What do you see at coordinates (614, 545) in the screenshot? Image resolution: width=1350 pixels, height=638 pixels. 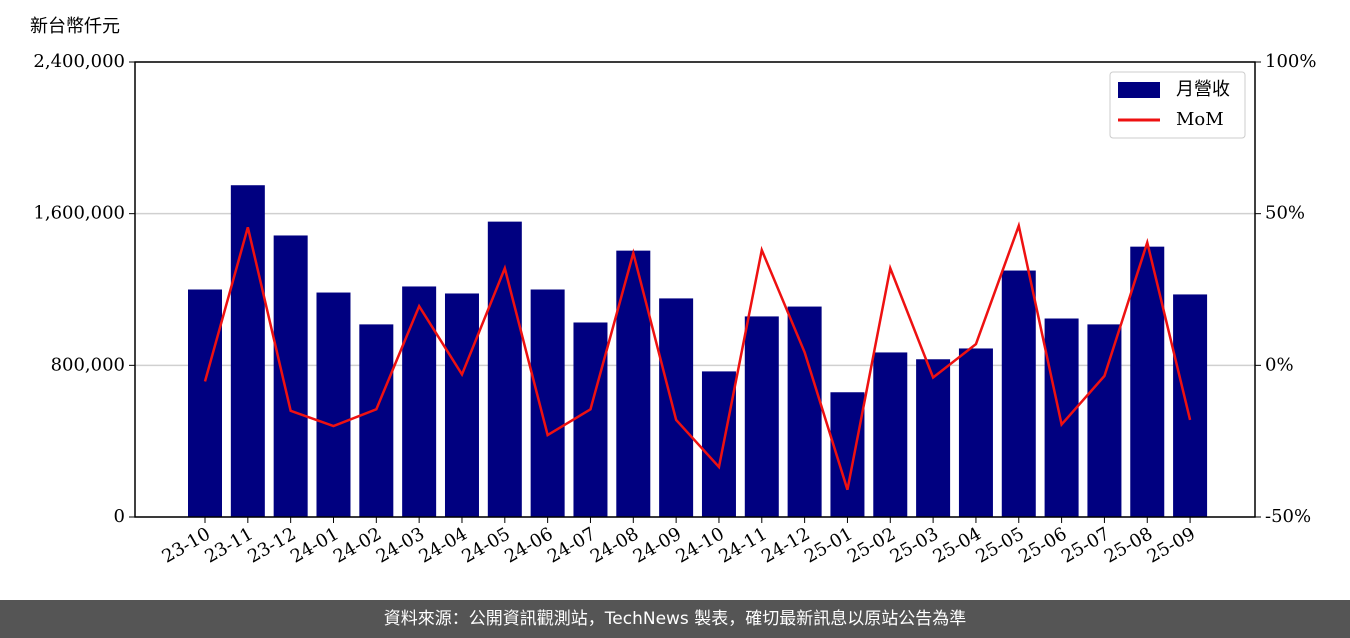 I see `x-tick-label: 24-08` at bounding box center [614, 545].